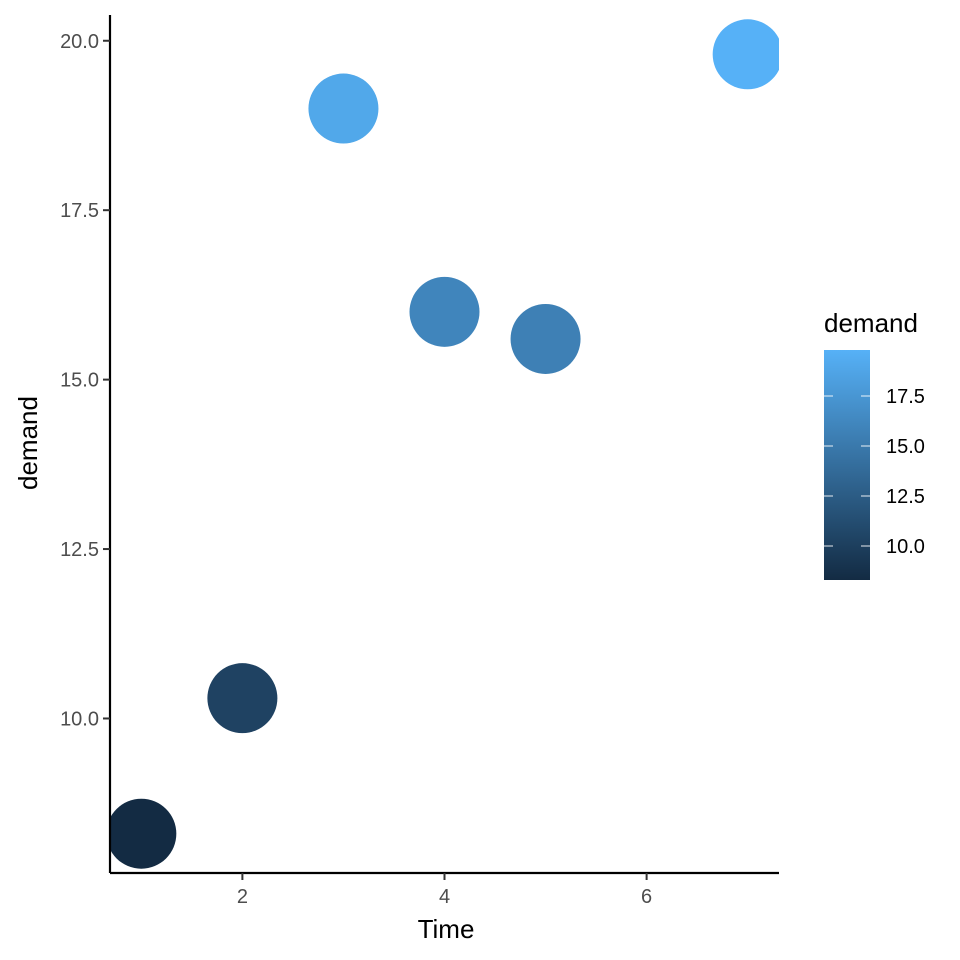 This screenshot has width=960, height=960. What do you see at coordinates (28, 443) in the screenshot?
I see `y-axis-title: demand` at bounding box center [28, 443].